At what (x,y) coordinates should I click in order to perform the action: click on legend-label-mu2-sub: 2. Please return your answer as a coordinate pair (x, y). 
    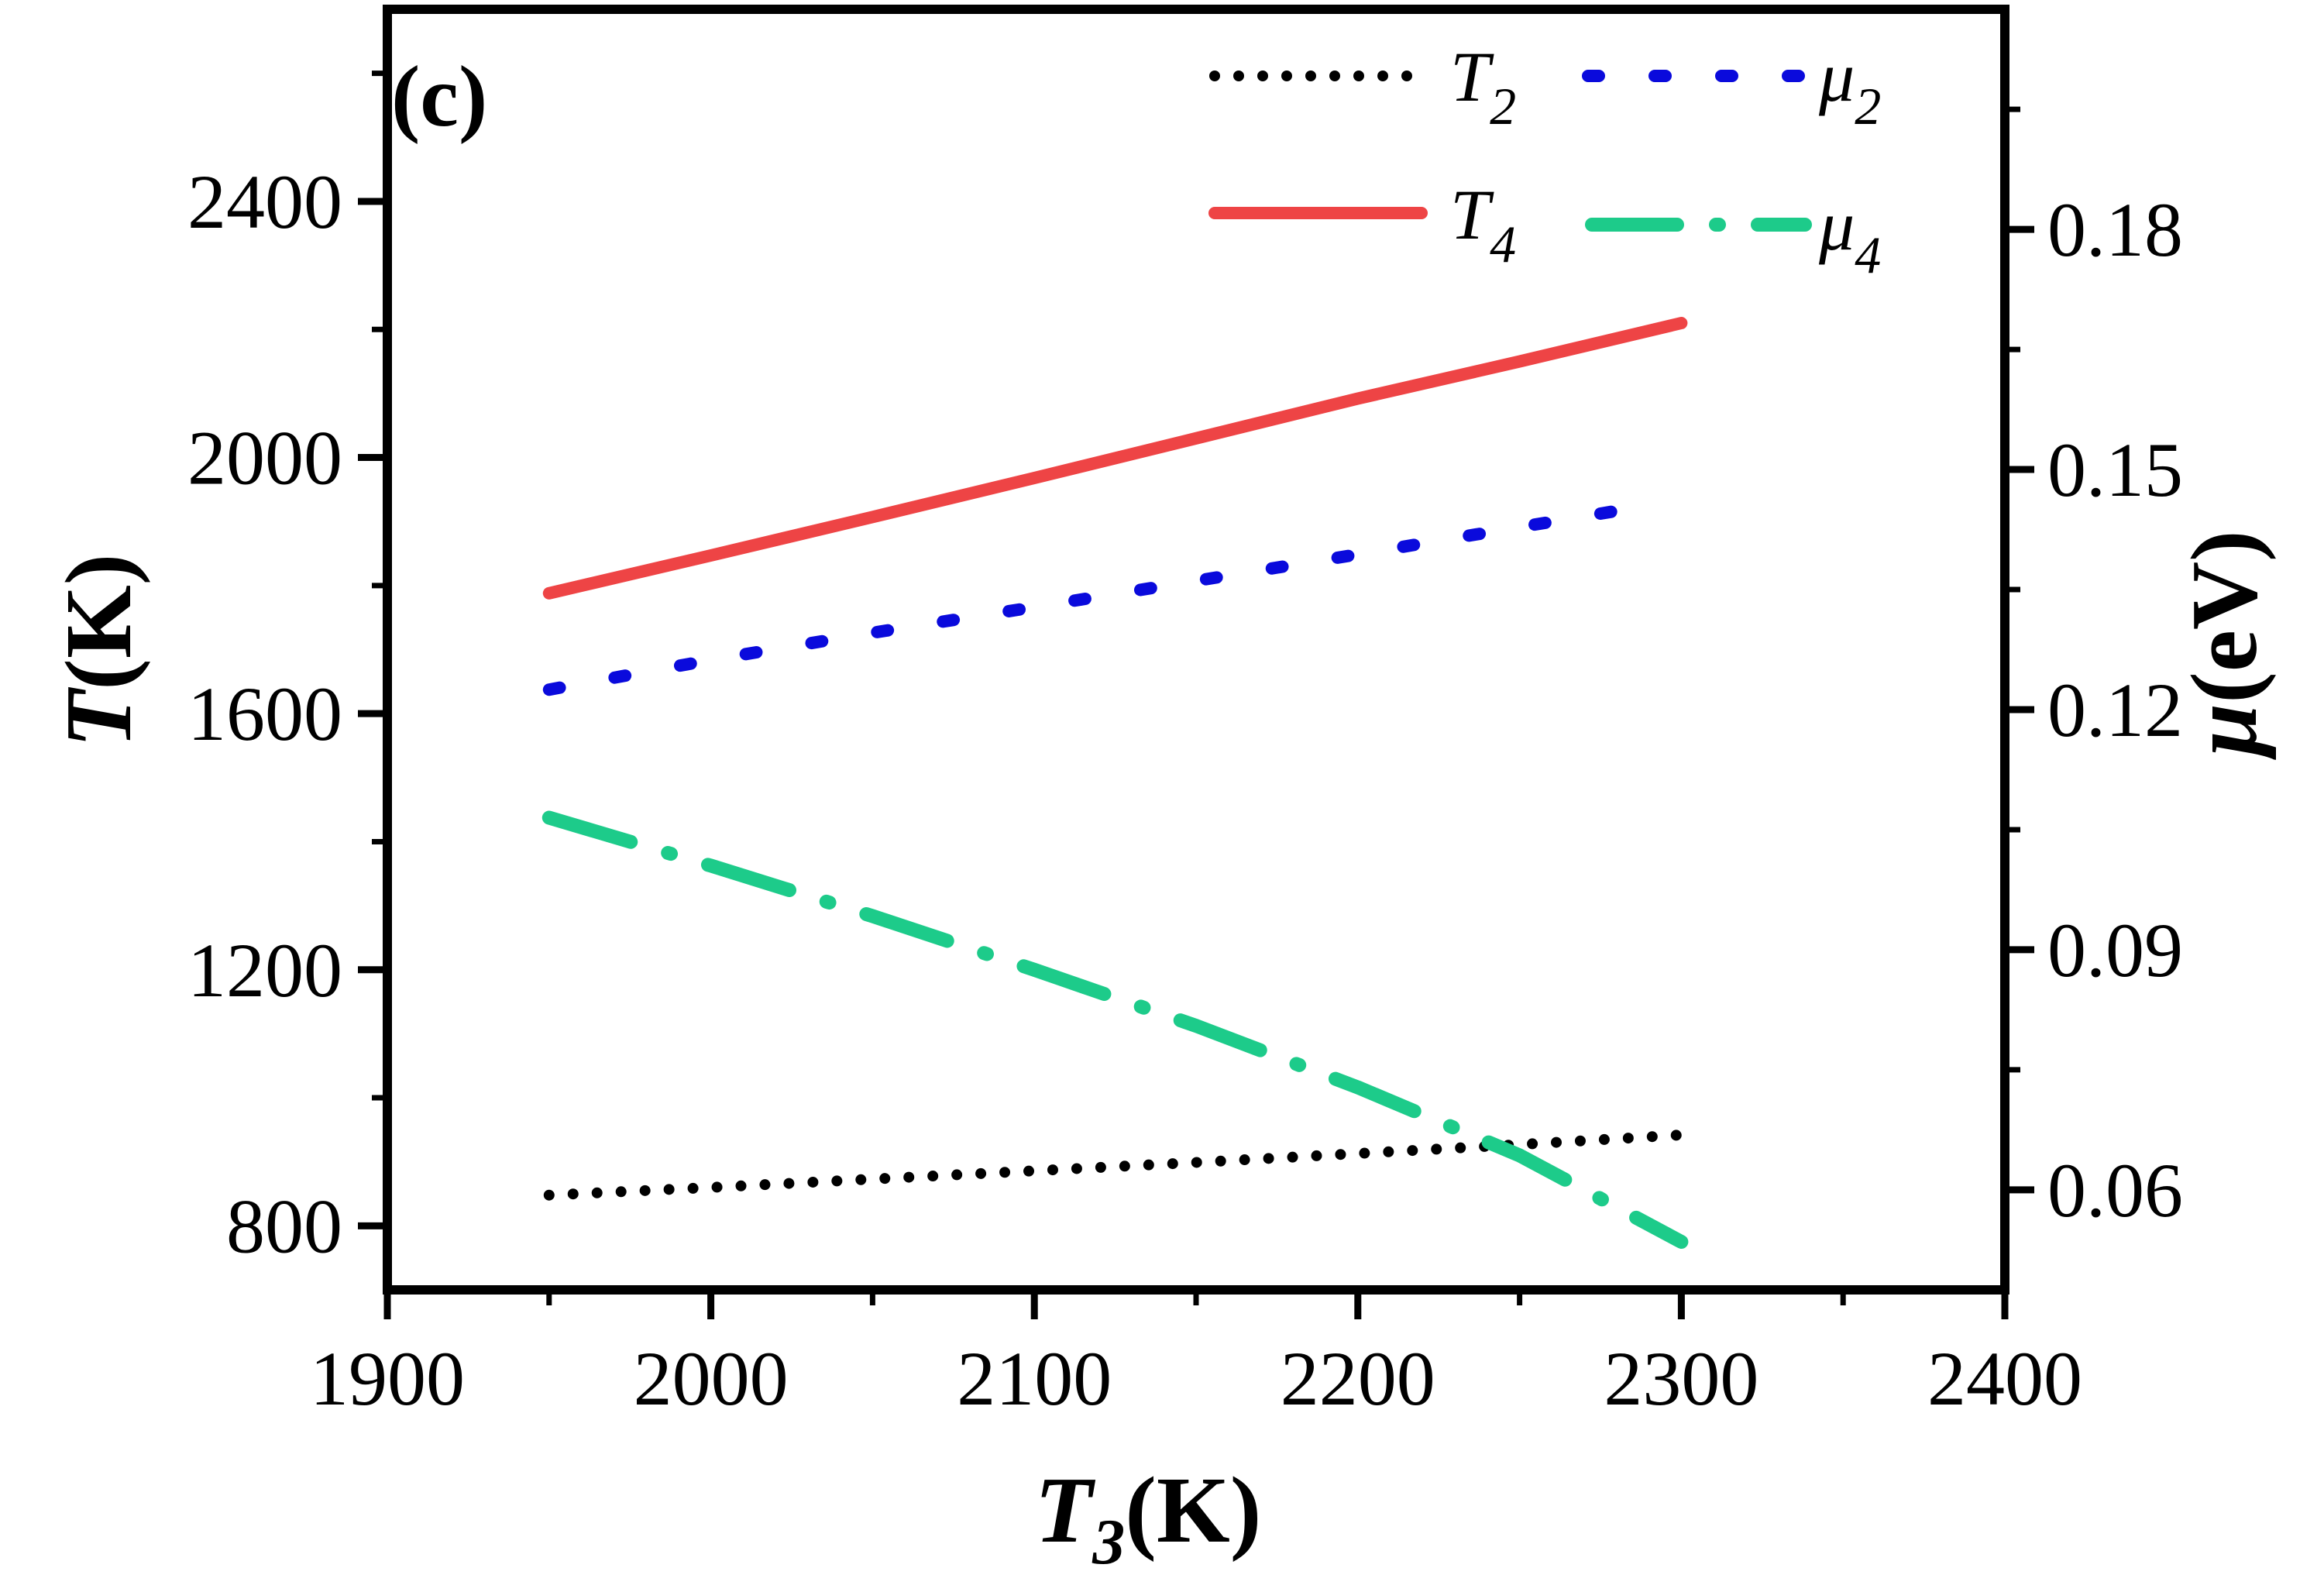
    Looking at the image, I should click on (1868, 106).